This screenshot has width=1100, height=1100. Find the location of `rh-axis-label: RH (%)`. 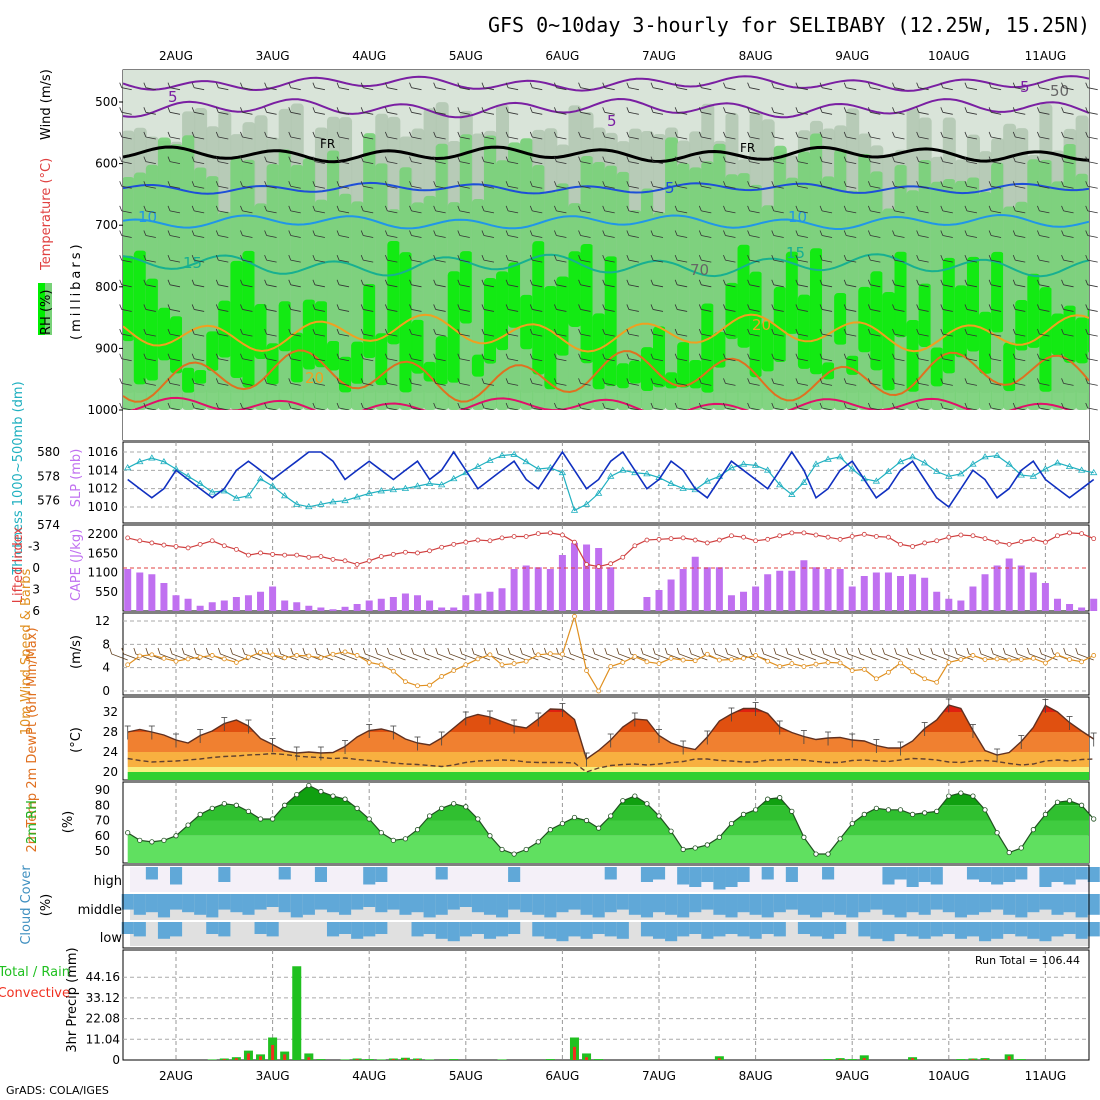

rh-axis-label: RH (%) is located at coordinates (46, 312).